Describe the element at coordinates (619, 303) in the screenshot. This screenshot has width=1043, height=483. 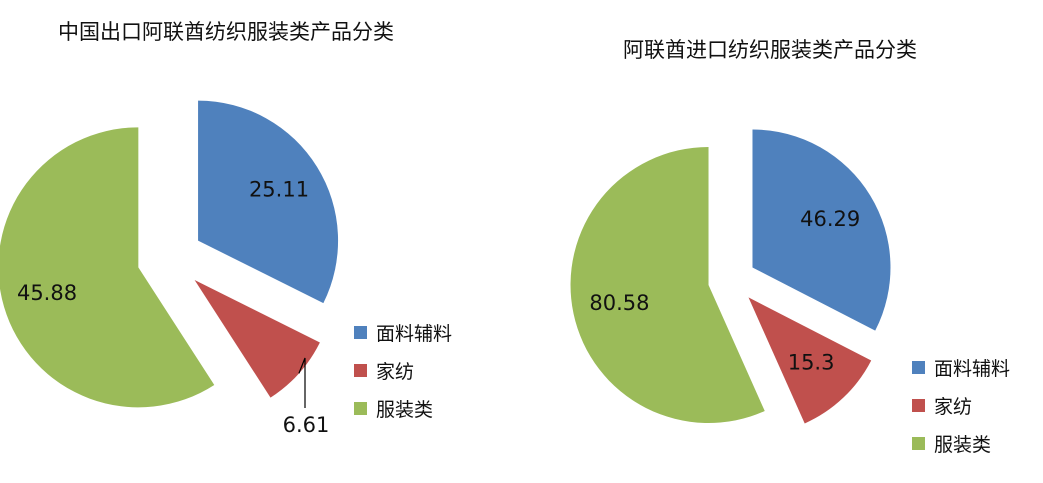
I see `data-label: 80.58` at that location.